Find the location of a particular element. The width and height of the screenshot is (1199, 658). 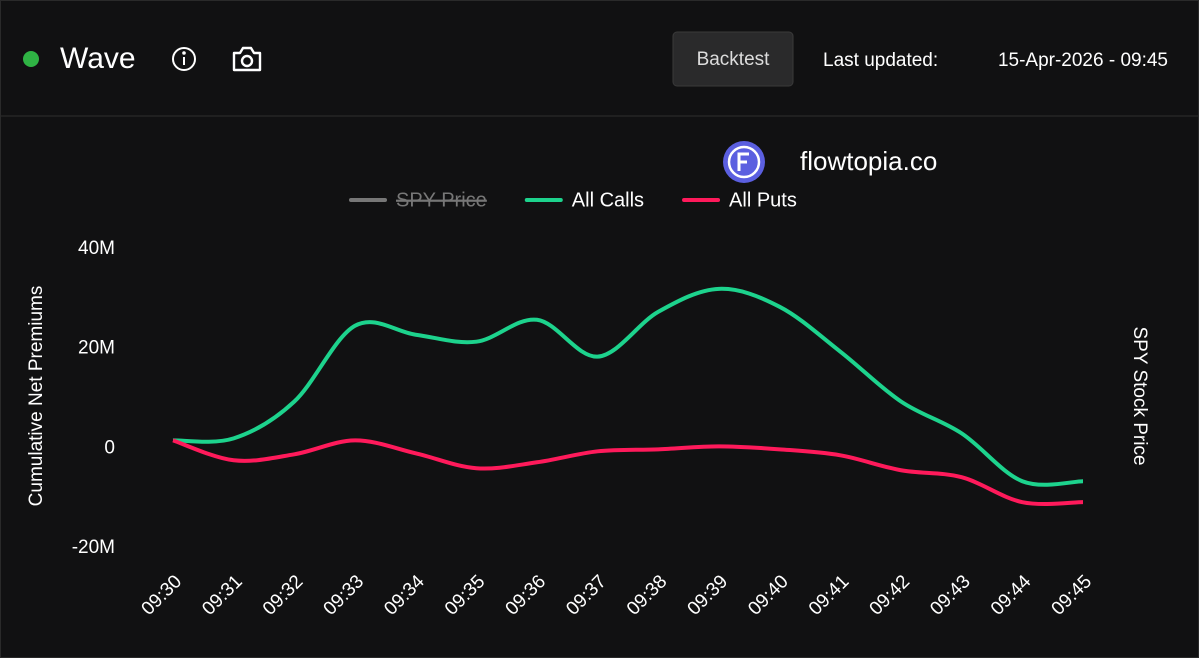

x-tick-label: 09:39 is located at coordinates (708, 595).